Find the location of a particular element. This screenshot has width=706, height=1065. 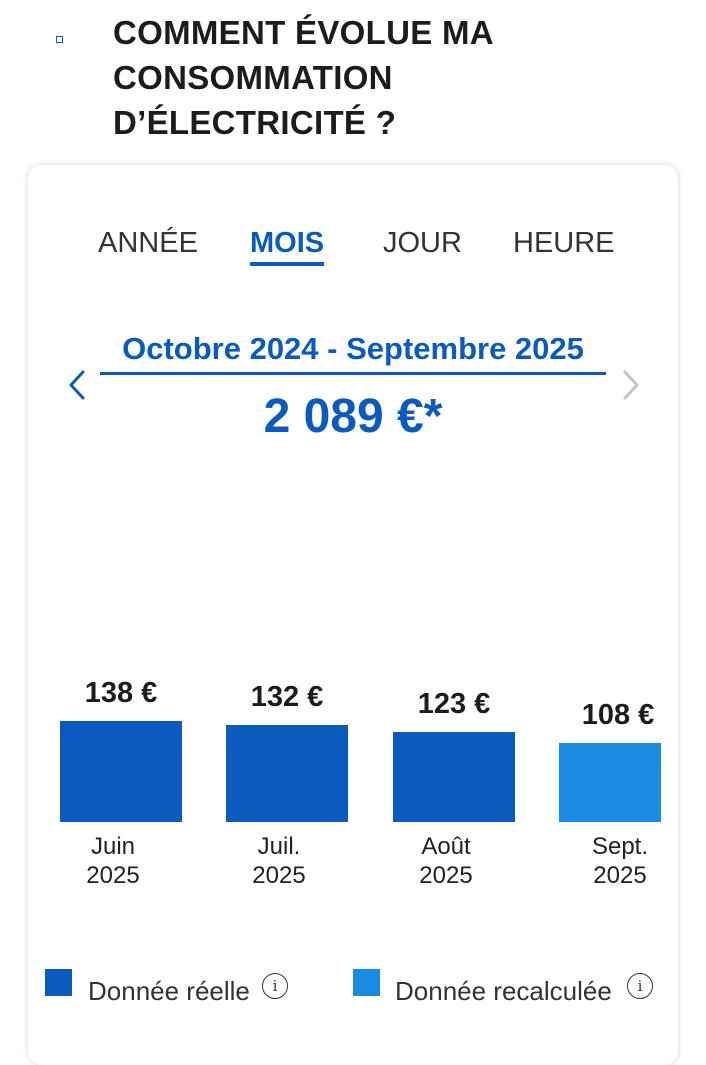

x-axis-tick-label: Juin 2025 is located at coordinates (113, 861).